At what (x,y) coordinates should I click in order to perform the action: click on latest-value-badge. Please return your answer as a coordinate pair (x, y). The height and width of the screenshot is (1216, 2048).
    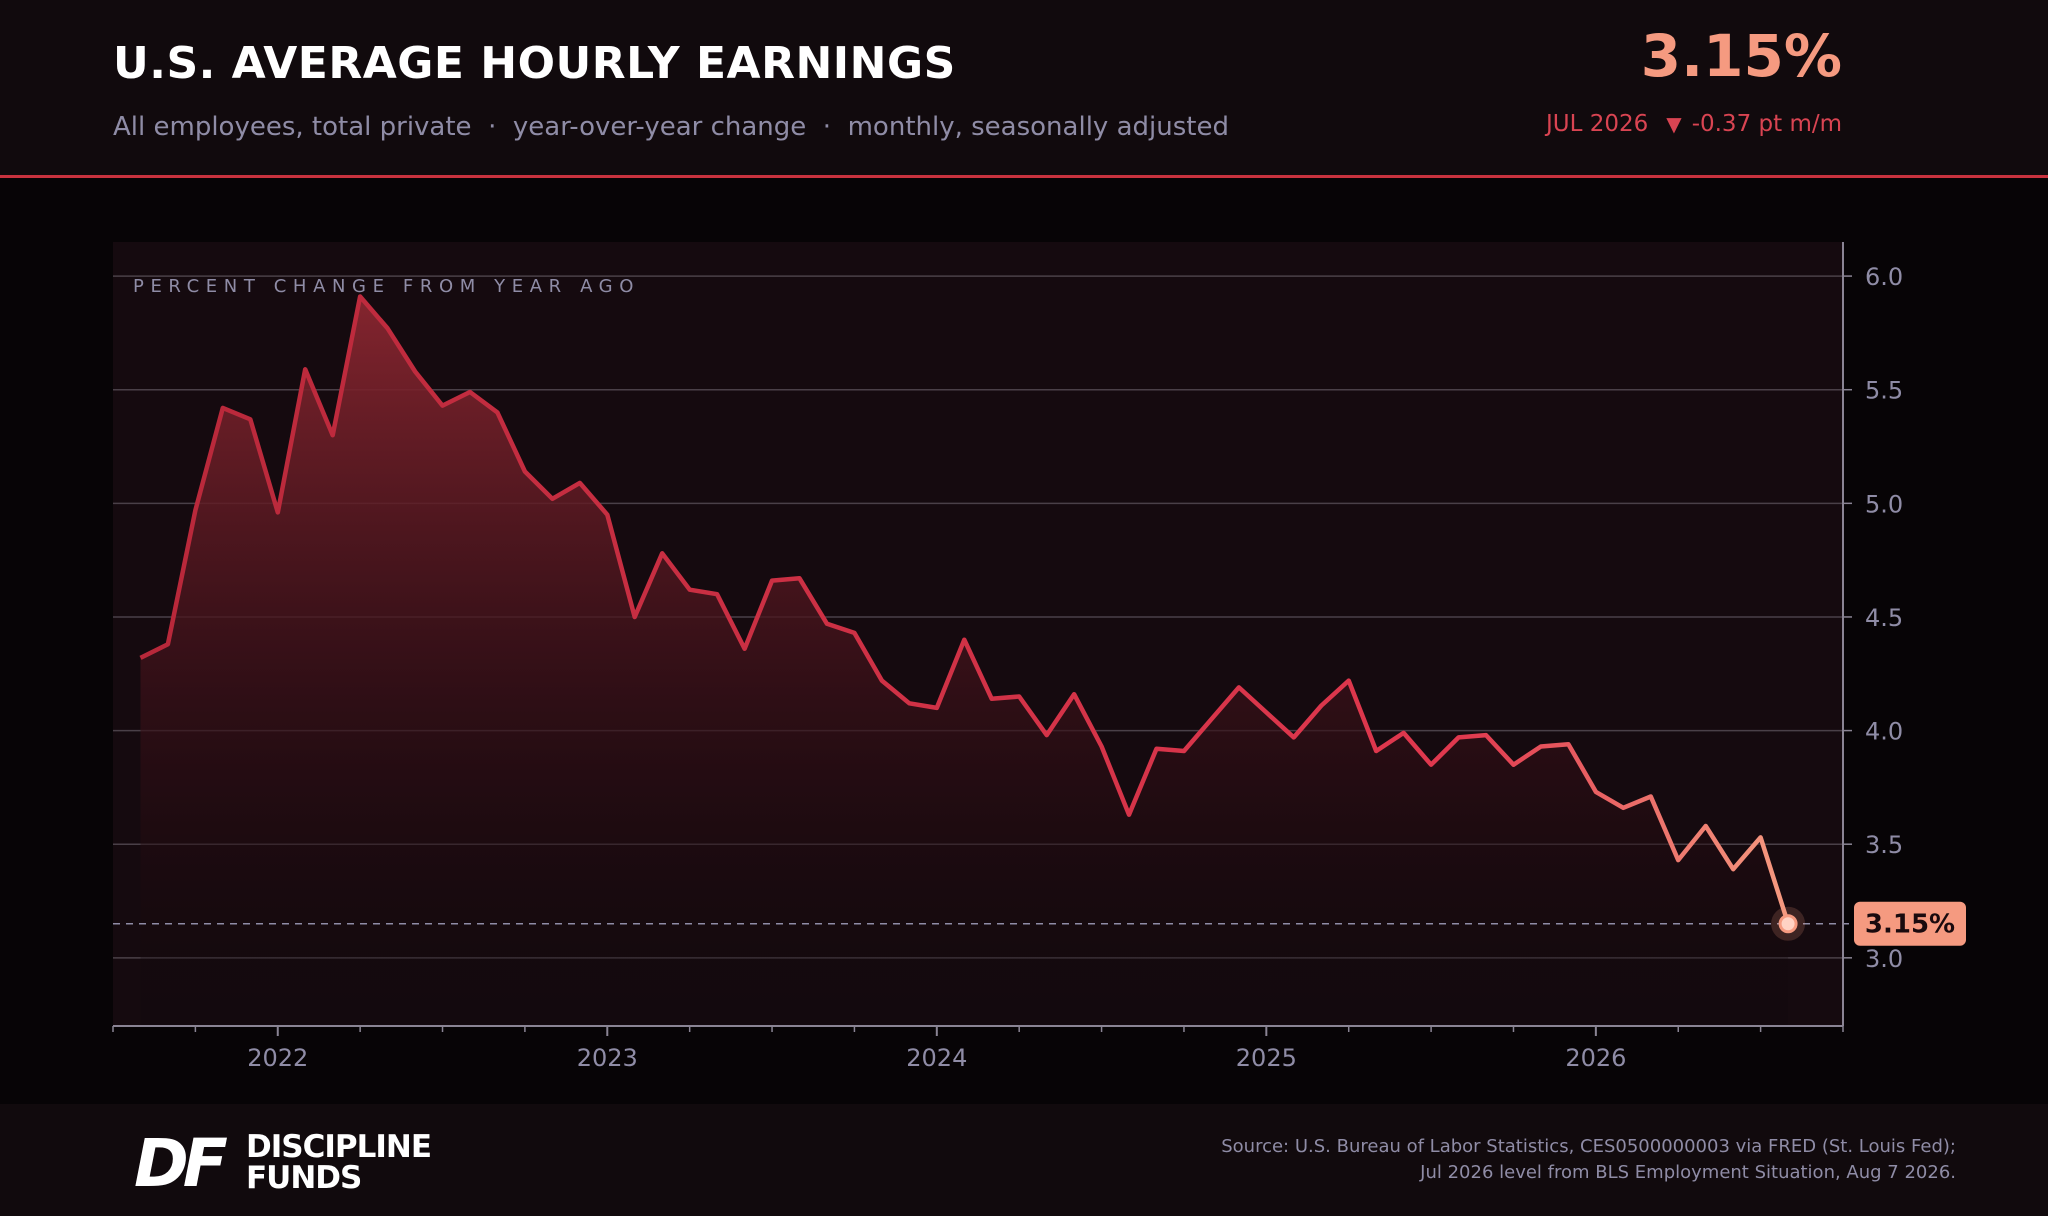
    Looking at the image, I should click on (1910, 923).